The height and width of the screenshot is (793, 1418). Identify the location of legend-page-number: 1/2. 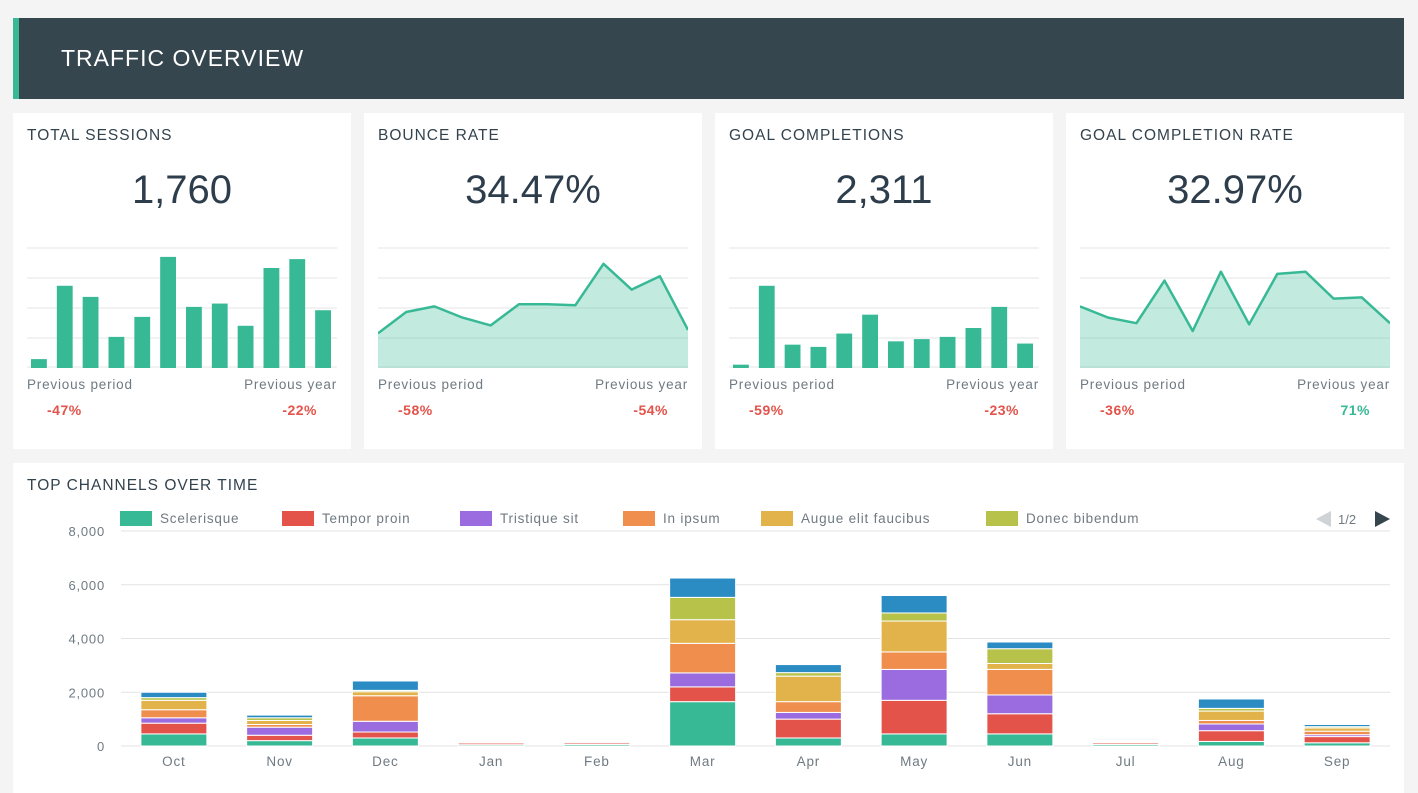
(1347, 519).